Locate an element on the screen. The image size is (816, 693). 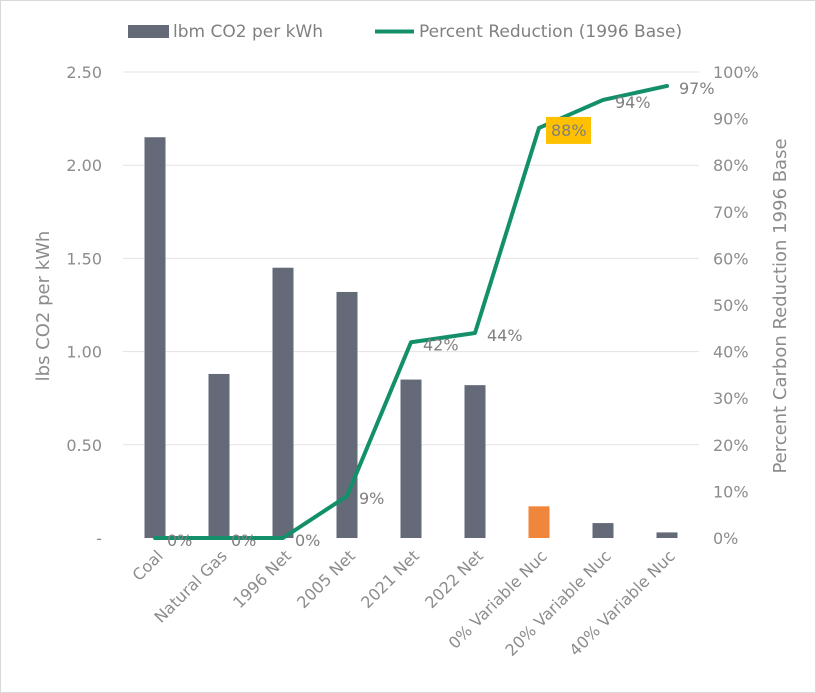
legend-line-label: Percent Reduction (1996 Base) is located at coordinates (550, 32).